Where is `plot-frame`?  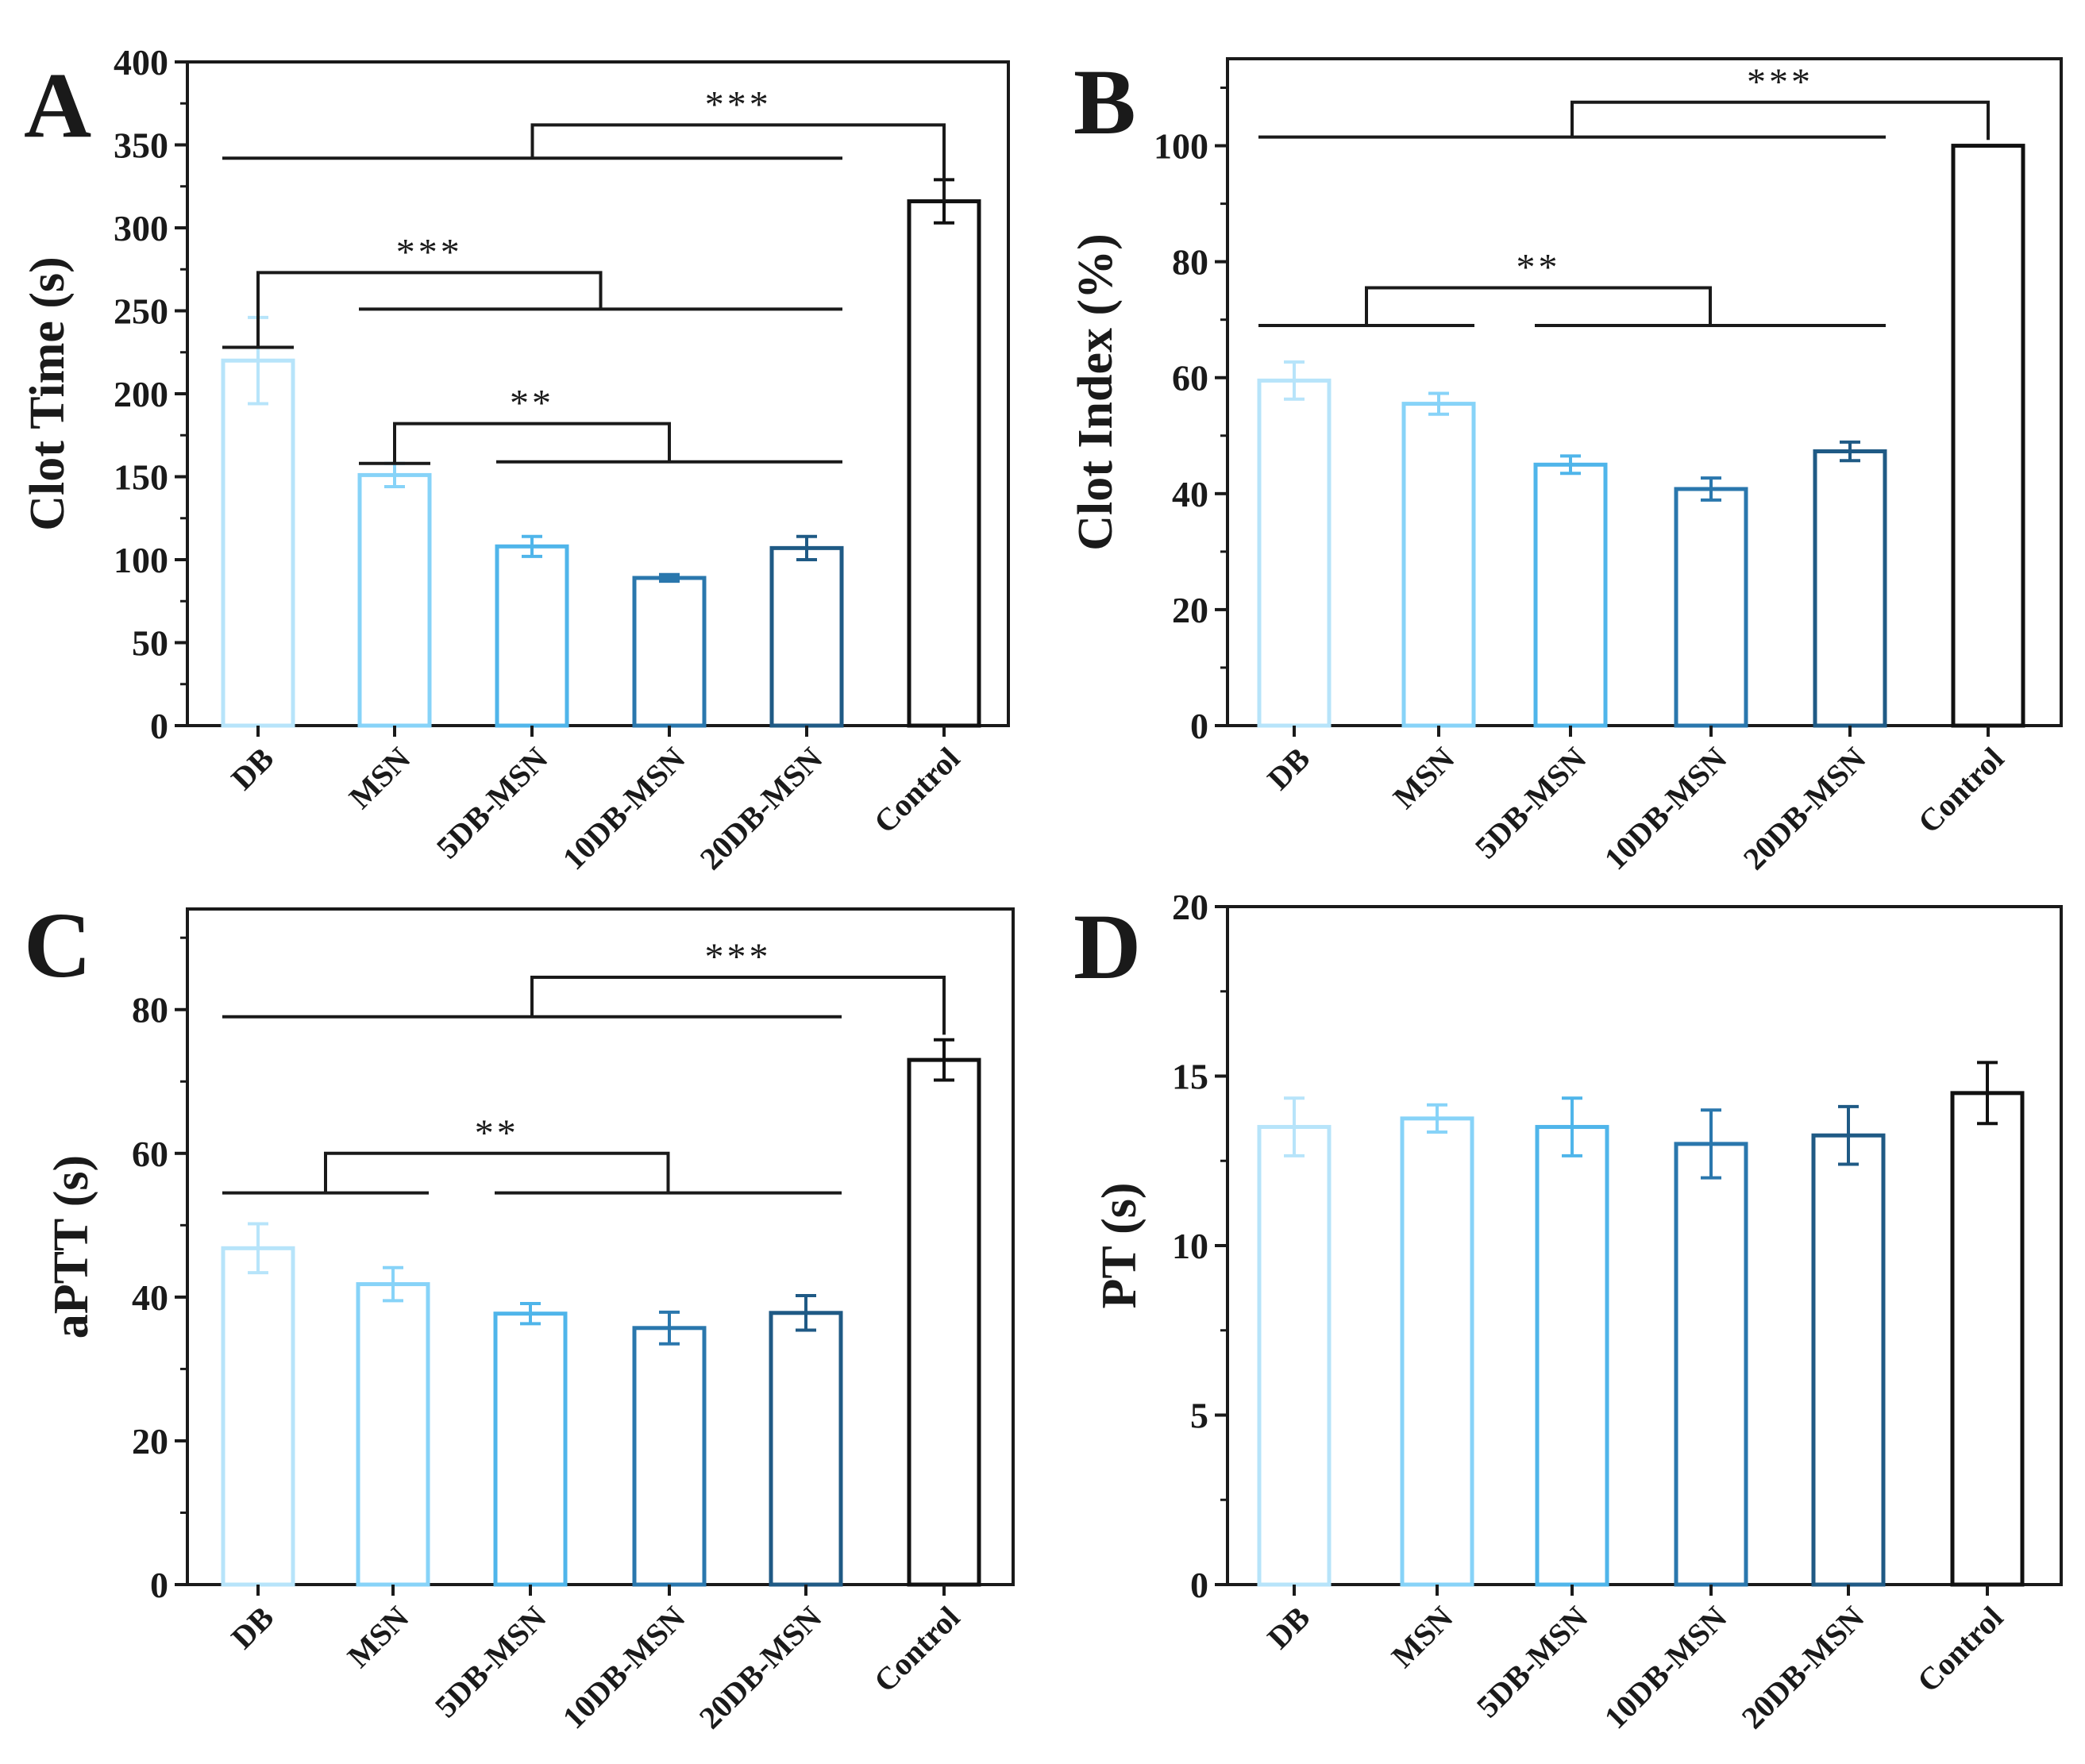
plot-frame is located at coordinates (598, 393).